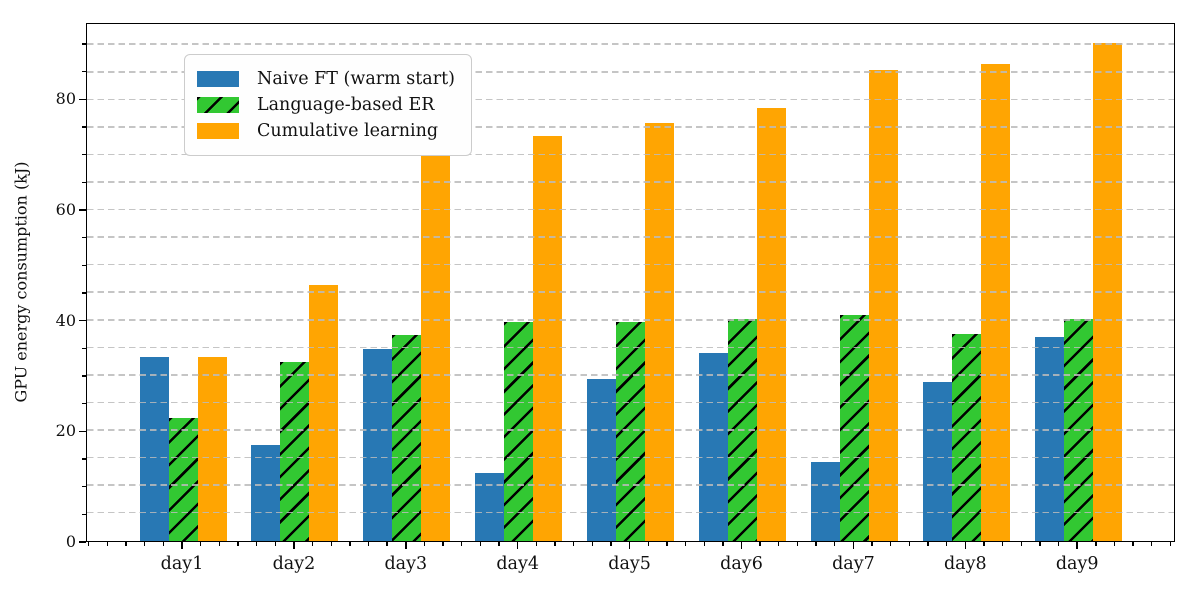  Describe the element at coordinates (218, 105) in the screenshot. I see `legend-swatch-language-er` at that location.